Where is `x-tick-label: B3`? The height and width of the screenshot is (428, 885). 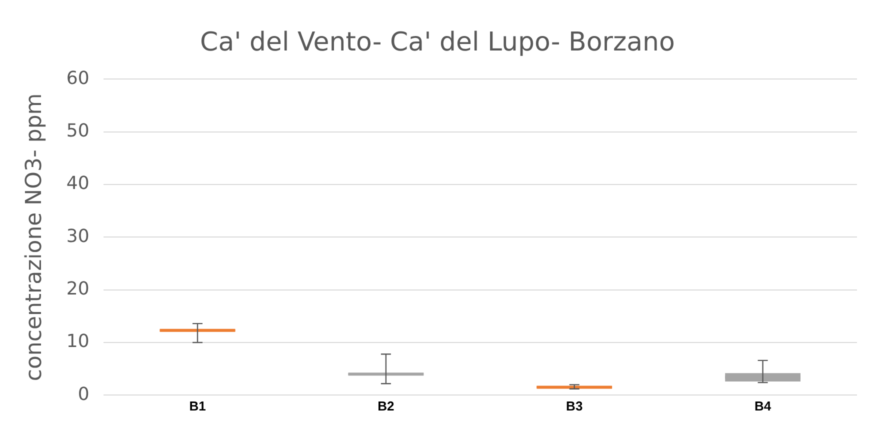
x-tick-label: B3 is located at coordinates (574, 406).